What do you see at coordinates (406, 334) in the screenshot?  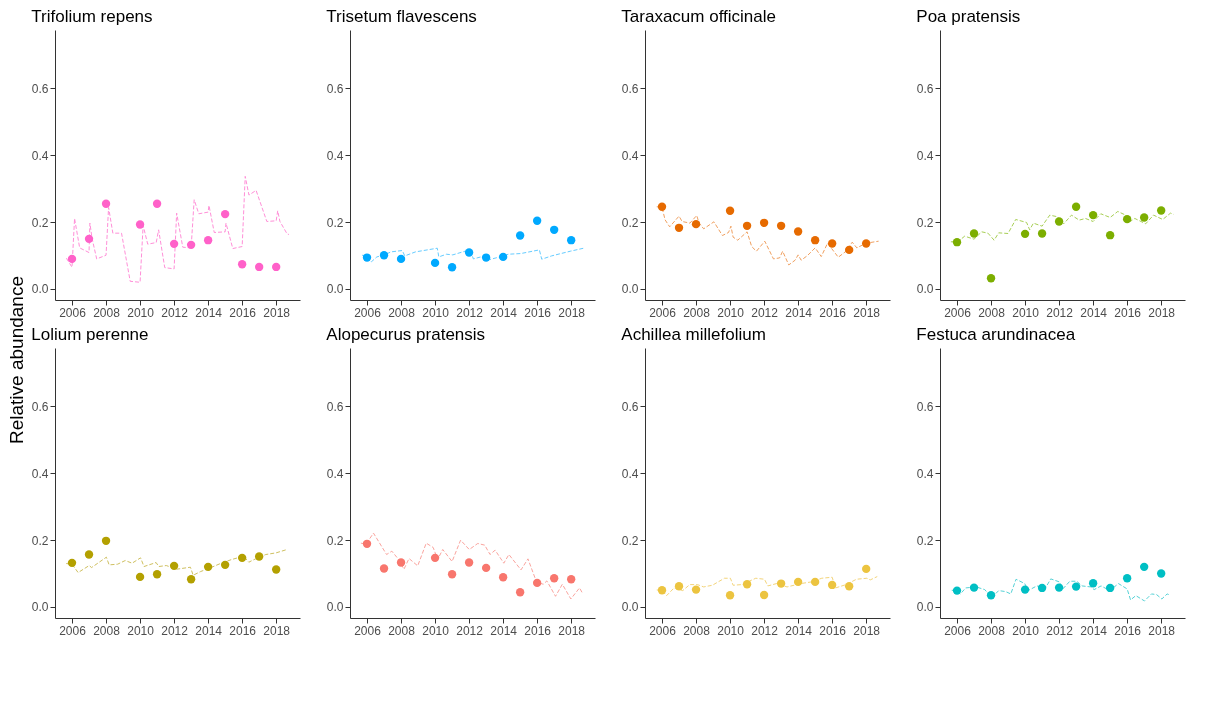 I see `chart-title: Alopecurus pratensis` at bounding box center [406, 334].